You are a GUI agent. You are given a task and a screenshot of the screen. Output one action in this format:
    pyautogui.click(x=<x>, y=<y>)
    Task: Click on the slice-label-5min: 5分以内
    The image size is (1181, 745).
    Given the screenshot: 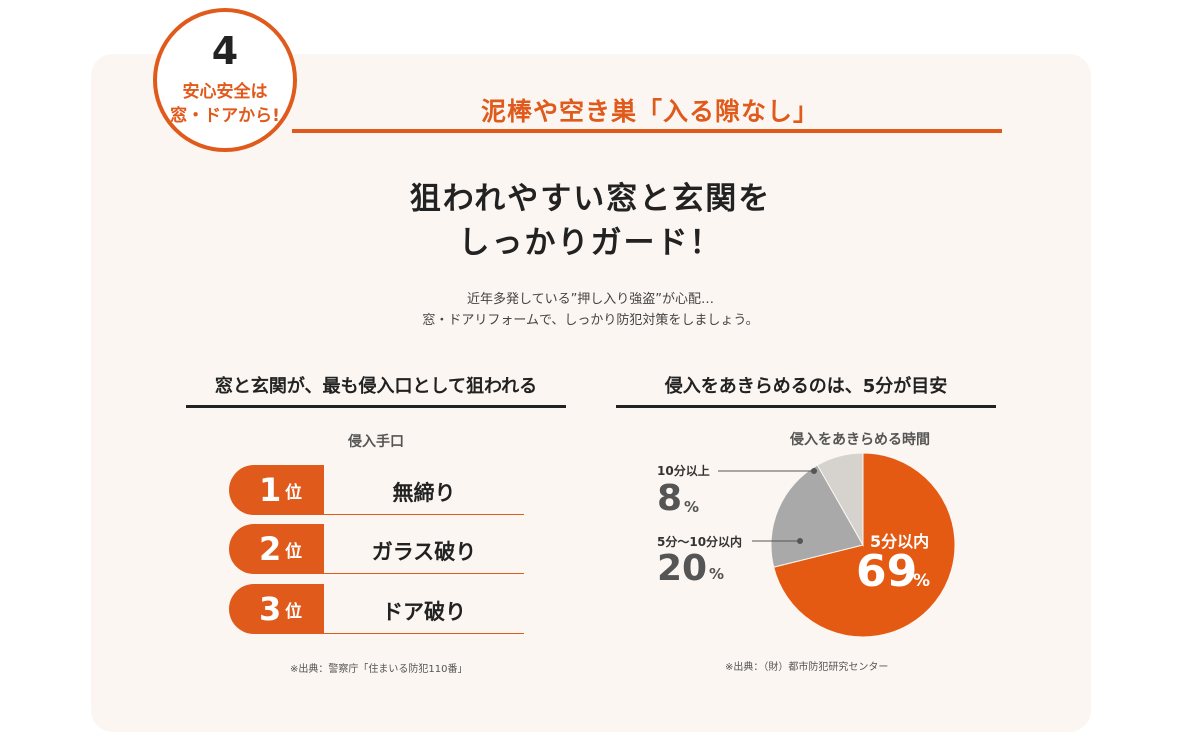 What is the action you would take?
    pyautogui.click(x=900, y=541)
    